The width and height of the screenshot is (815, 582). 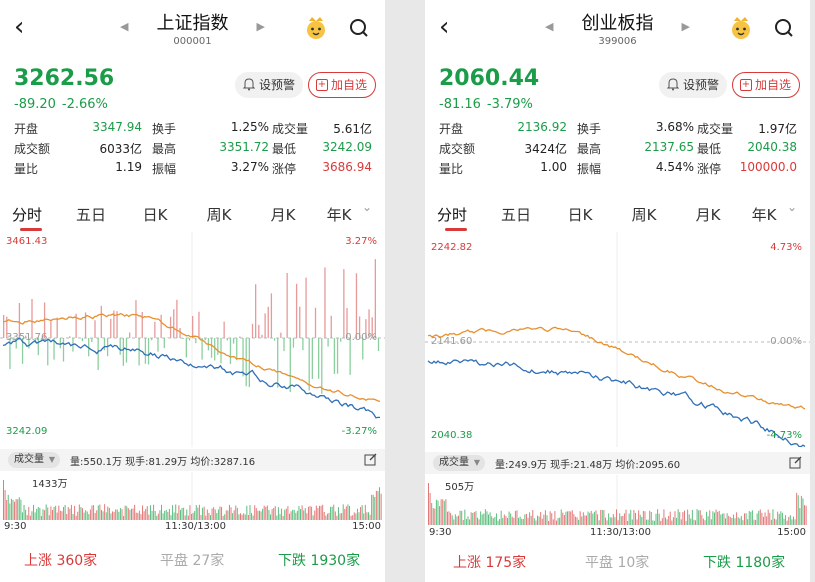 What do you see at coordinates (777, 129) in the screenshot?
I see `stat-value: 1.97亿` at bounding box center [777, 129].